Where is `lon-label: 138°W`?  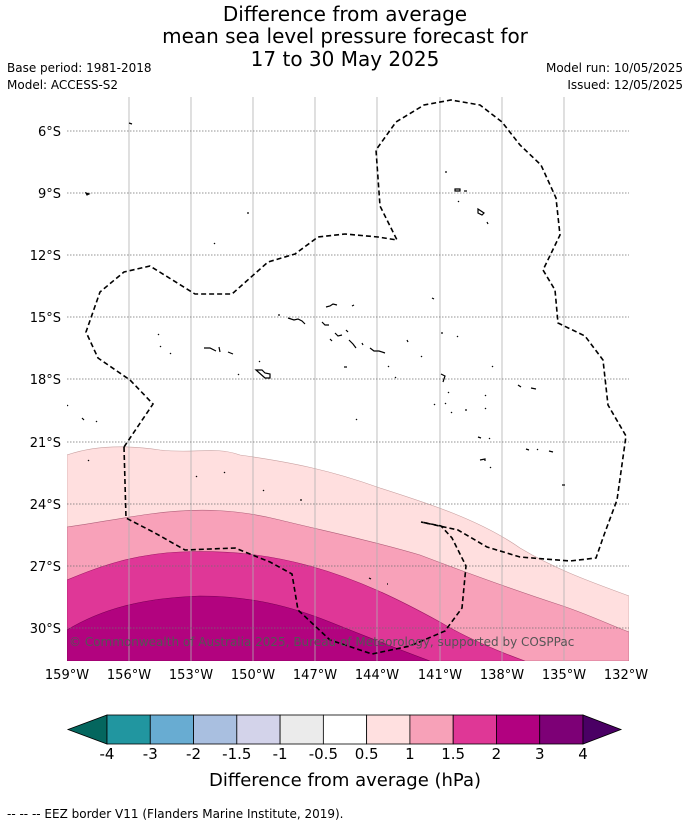
lon-label: 138°W is located at coordinates (502, 675).